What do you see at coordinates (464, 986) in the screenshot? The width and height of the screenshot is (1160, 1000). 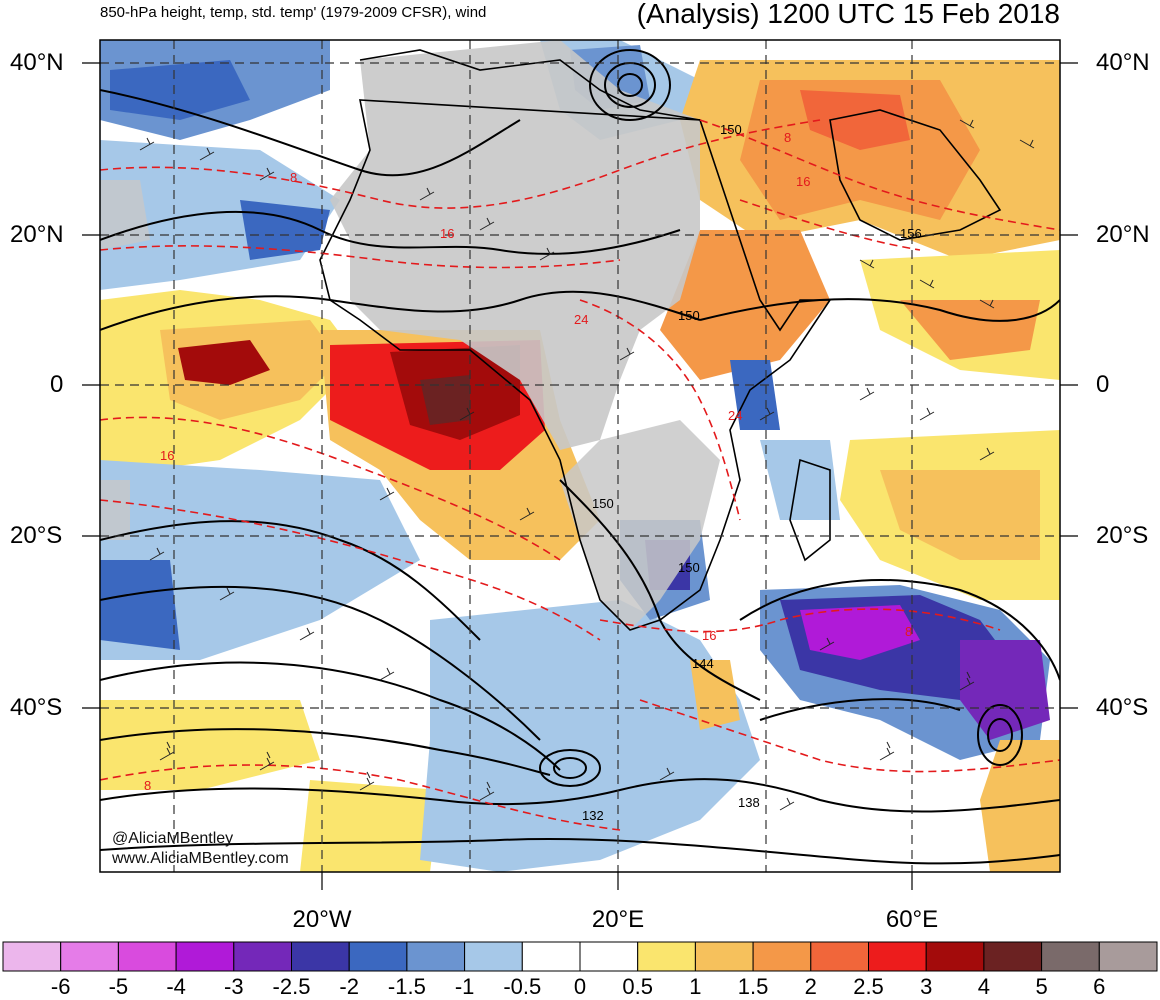 I see `colorbar-label: -1` at bounding box center [464, 986].